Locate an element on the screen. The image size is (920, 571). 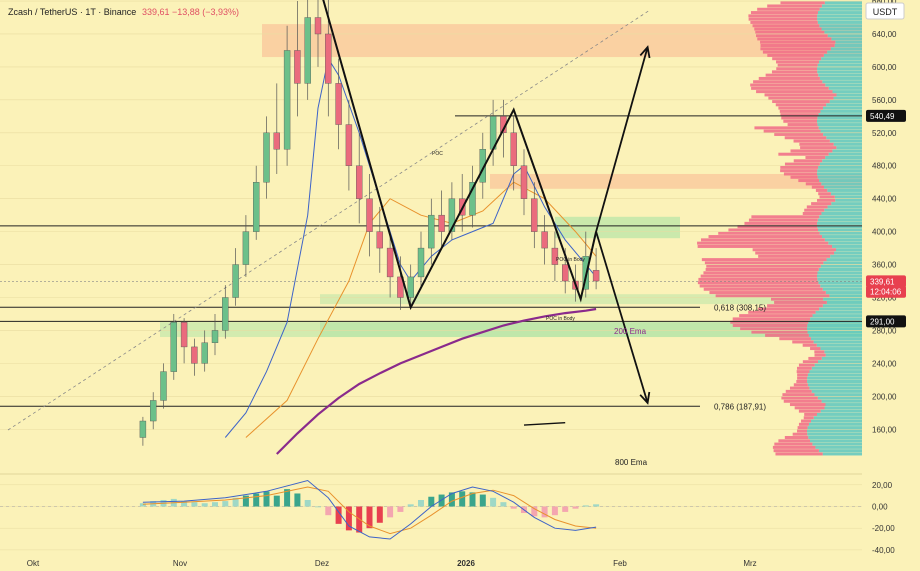
osc-y-tick-label: -40,00 is located at coordinates (883, 550).